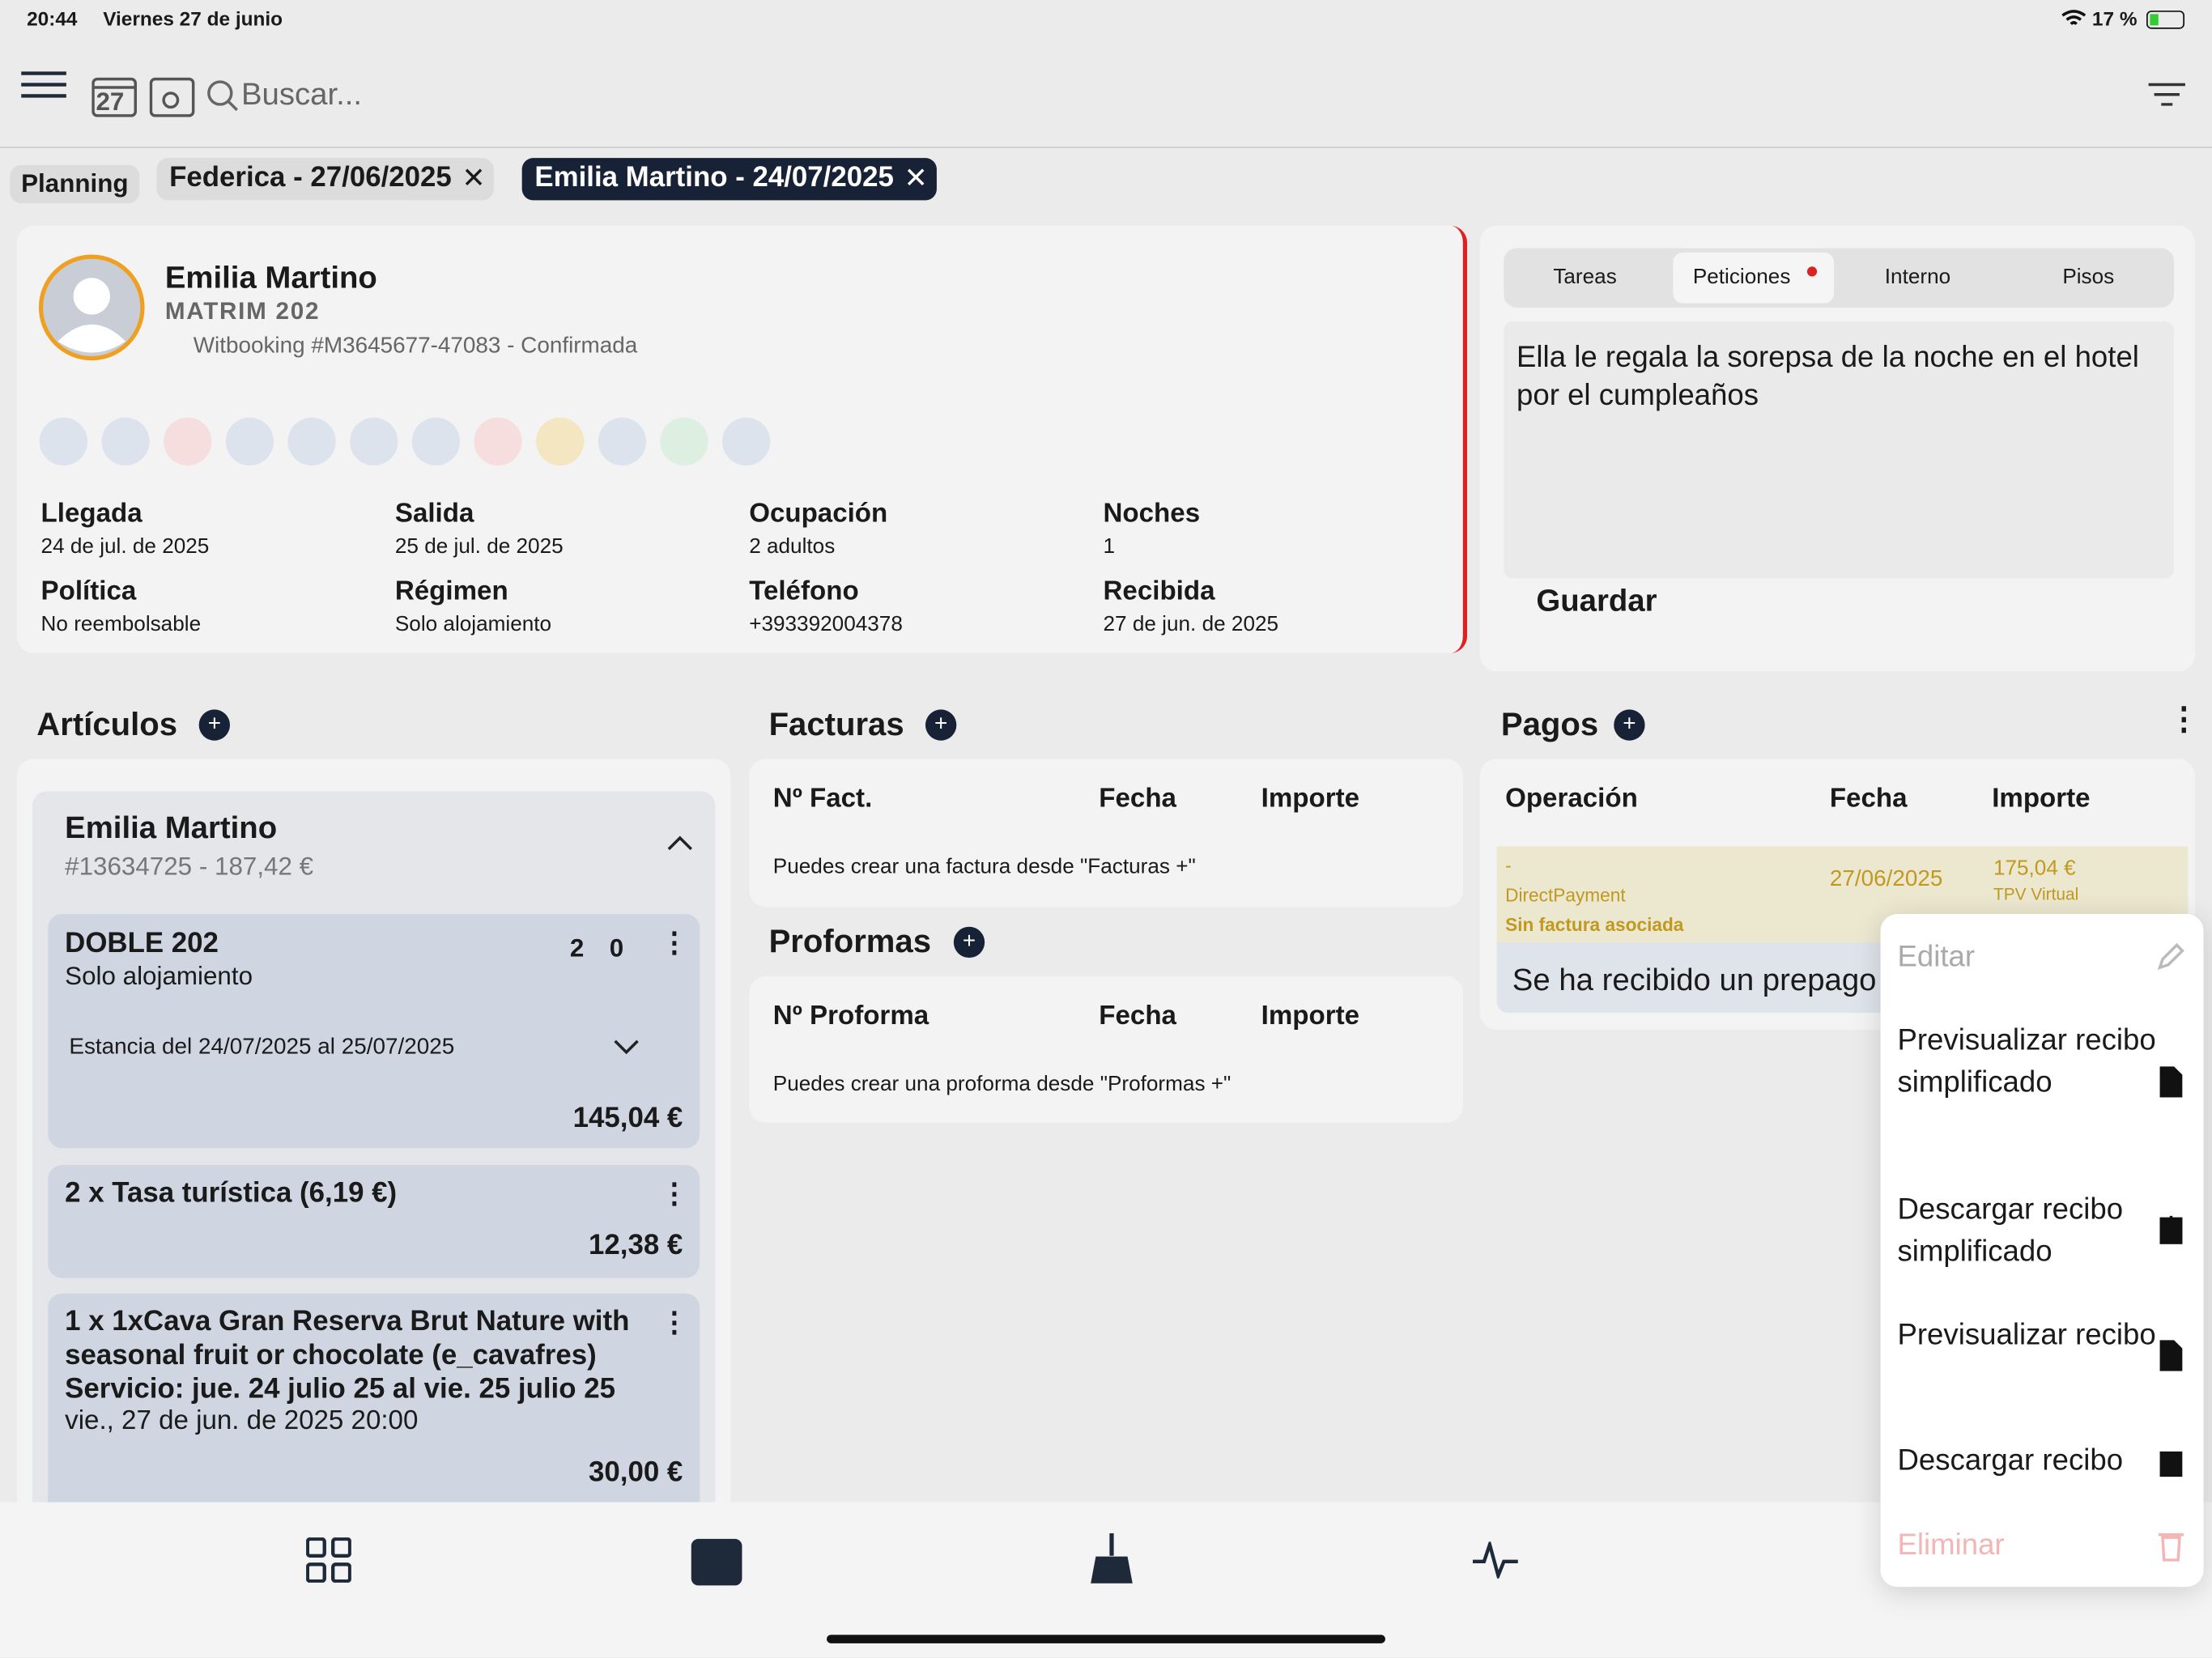 The width and height of the screenshot is (2212, 1658). I want to click on children: 0, so click(616, 948).